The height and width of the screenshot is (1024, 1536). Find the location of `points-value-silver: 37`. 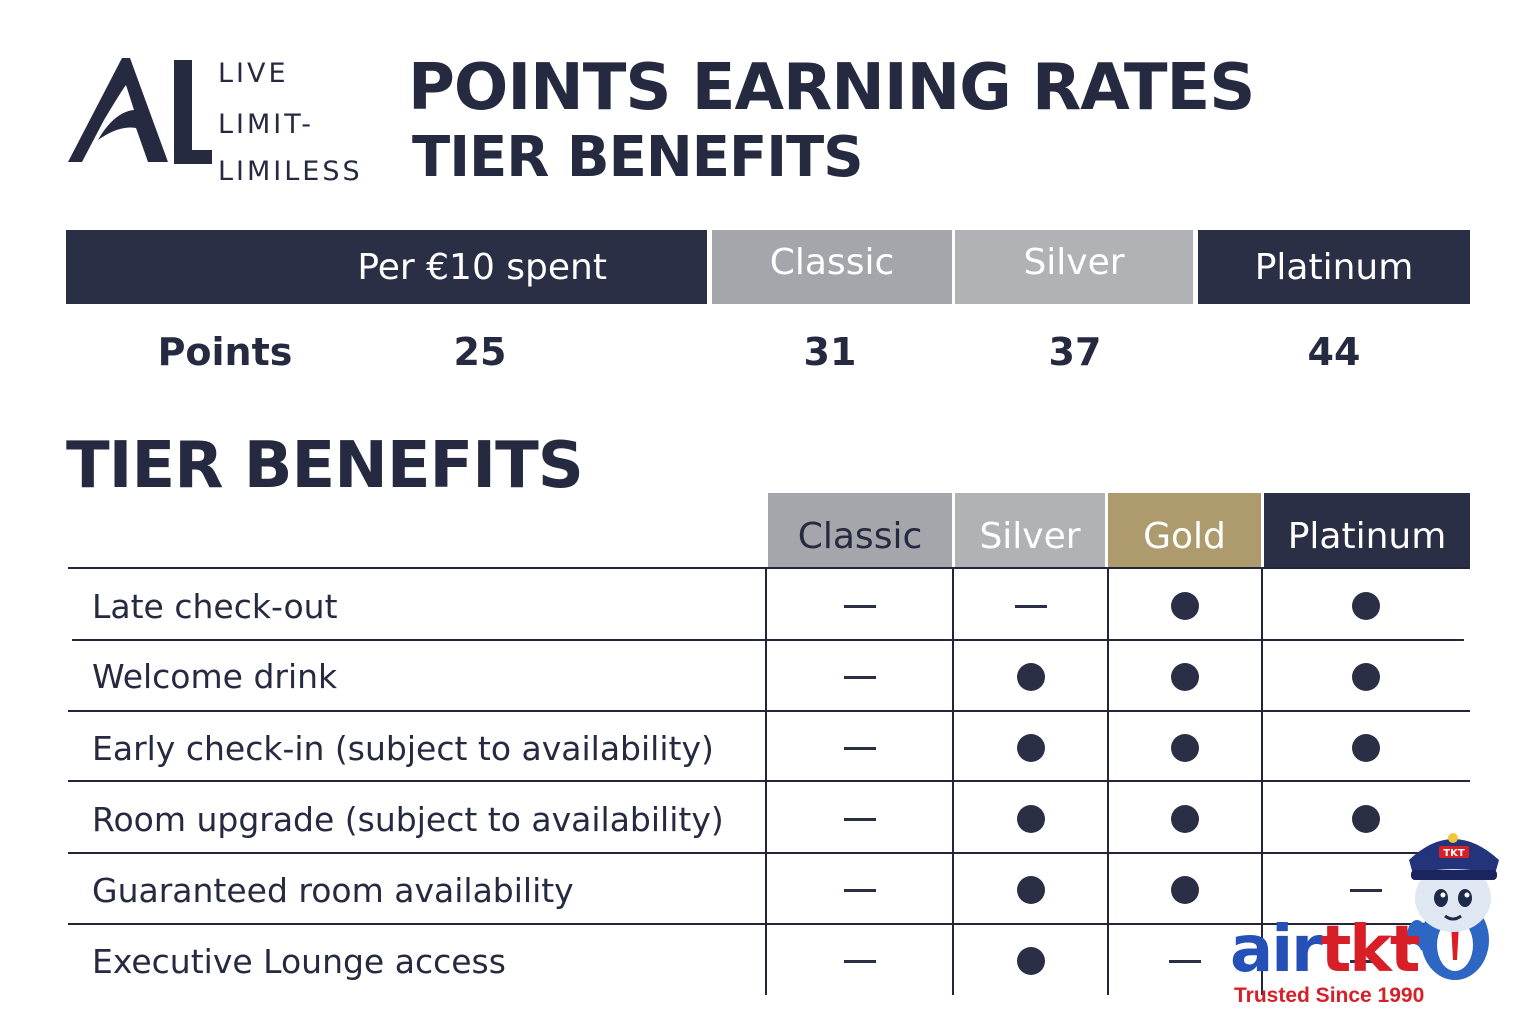

points-value-silver: 37 is located at coordinates (1075, 352).